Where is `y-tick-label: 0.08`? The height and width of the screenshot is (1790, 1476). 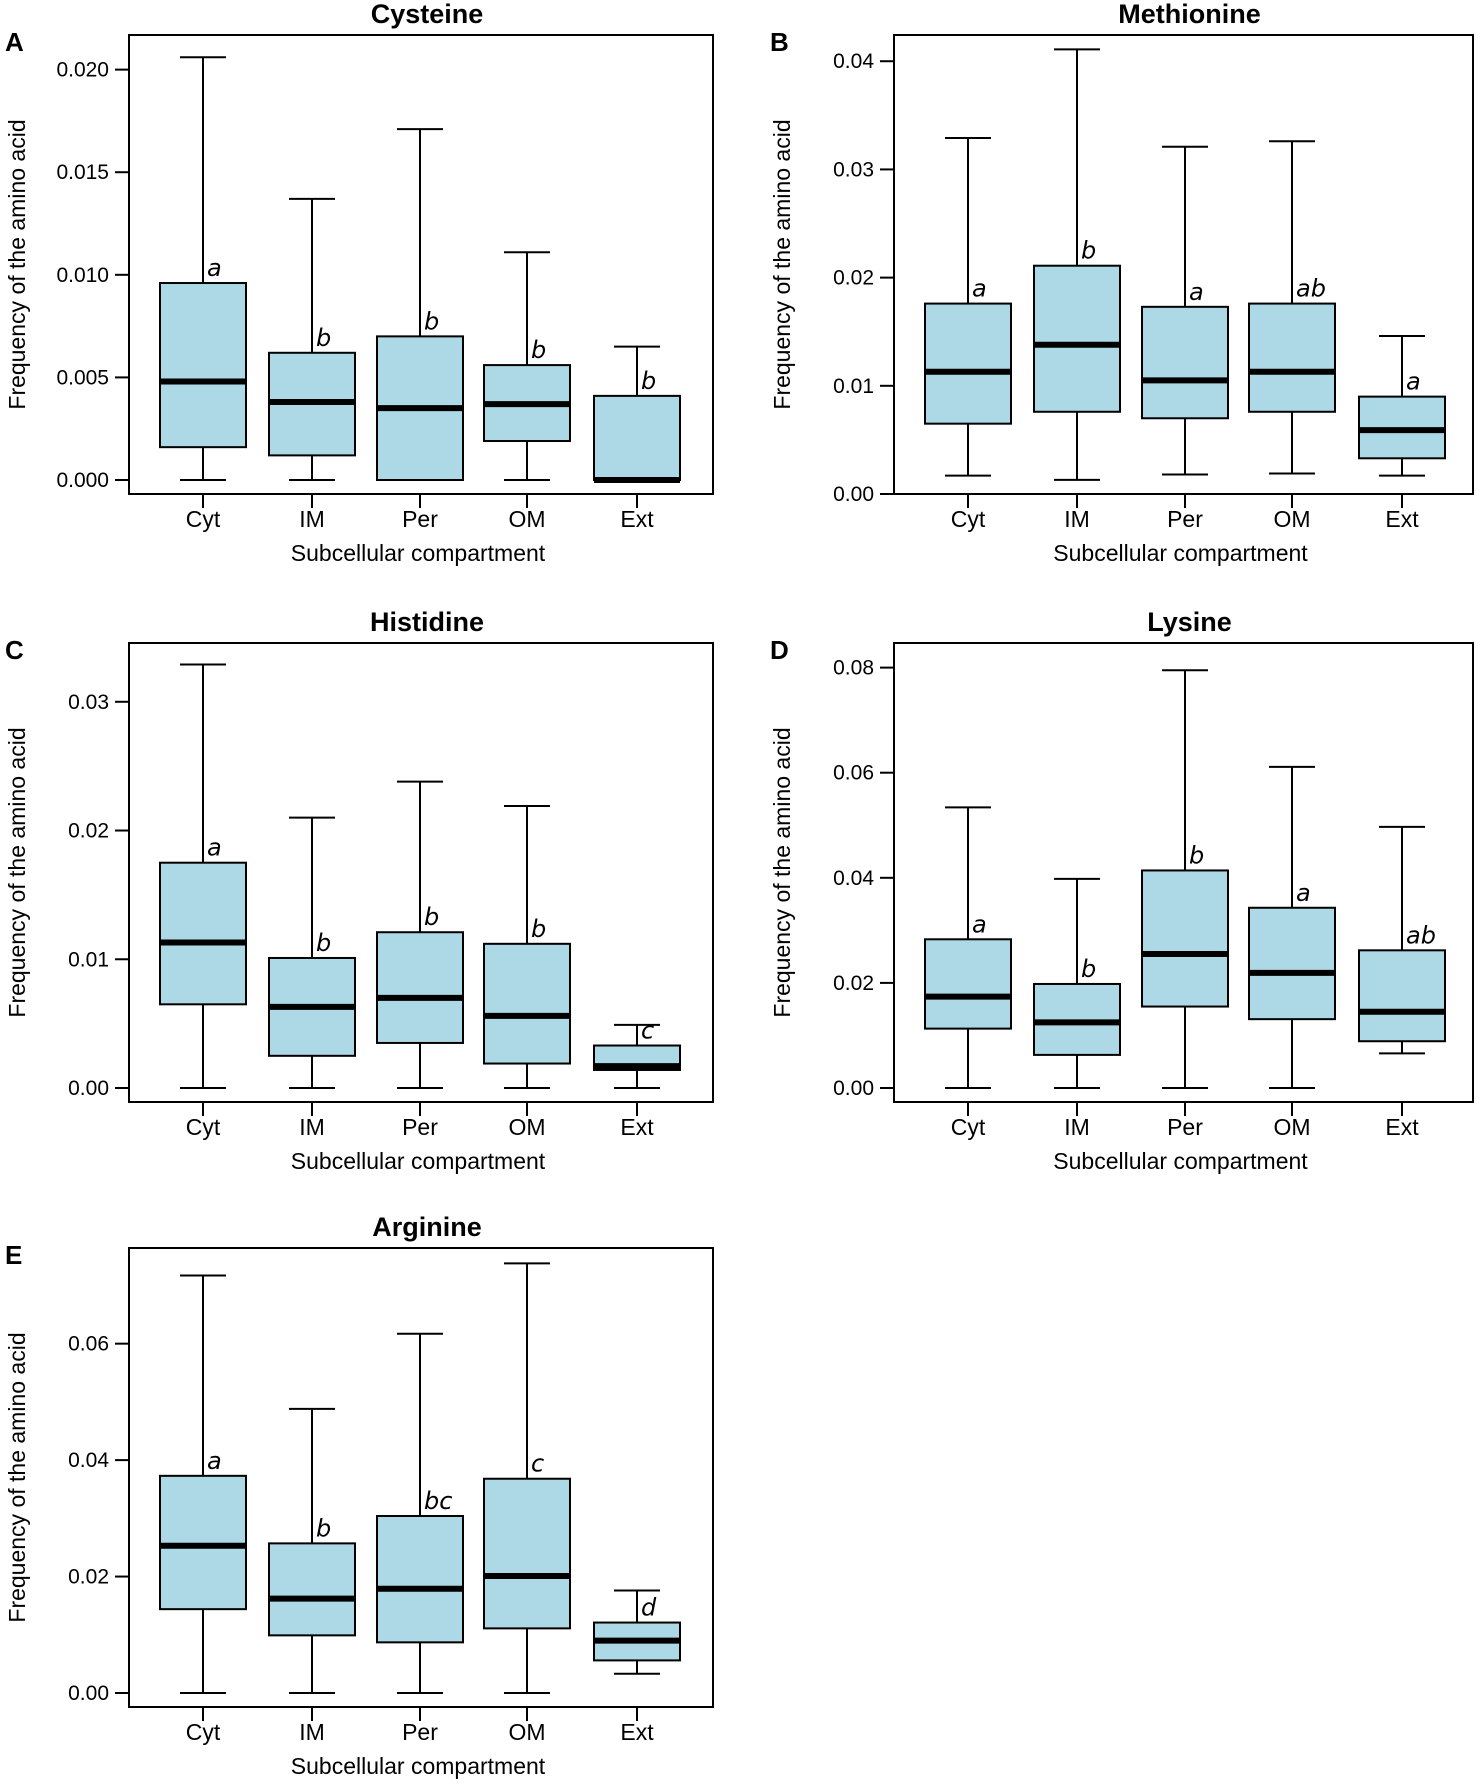 y-tick-label: 0.08 is located at coordinates (853, 668).